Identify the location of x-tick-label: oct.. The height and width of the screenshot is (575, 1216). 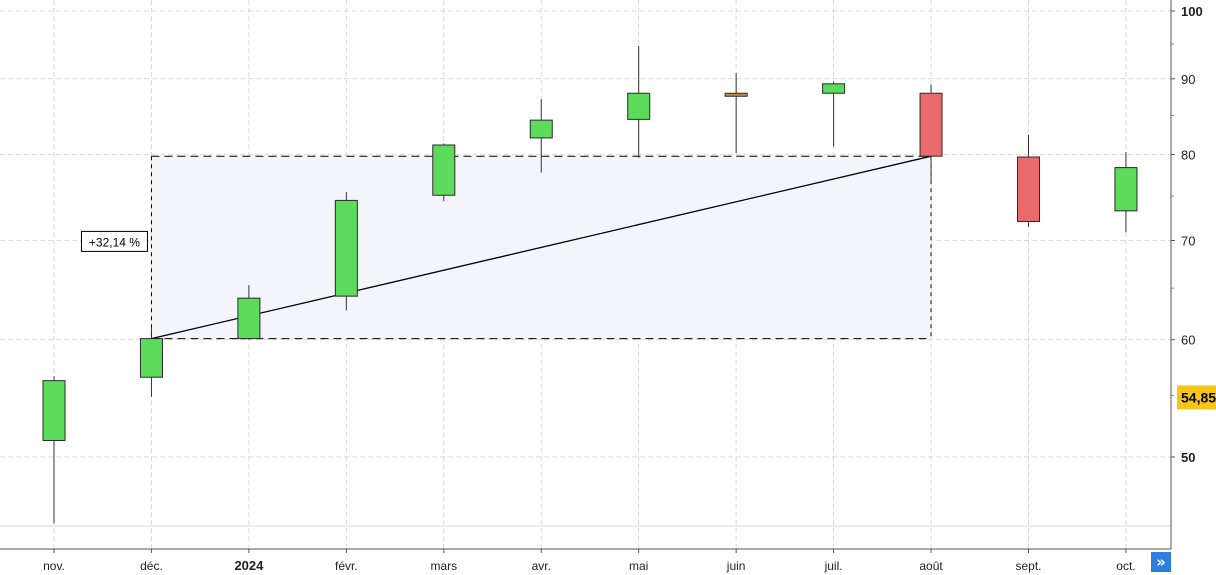
(1125, 566).